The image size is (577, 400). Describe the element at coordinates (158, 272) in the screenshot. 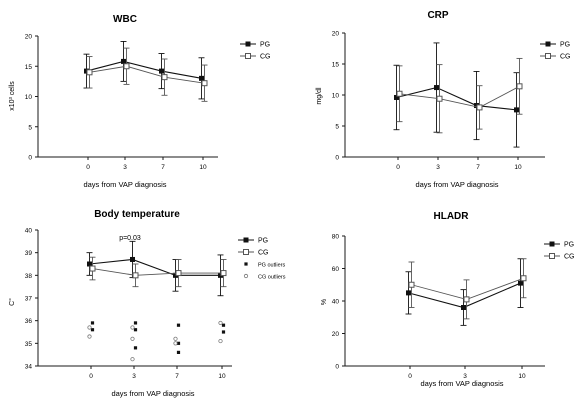

I see `temp-series-line-cg` at that location.